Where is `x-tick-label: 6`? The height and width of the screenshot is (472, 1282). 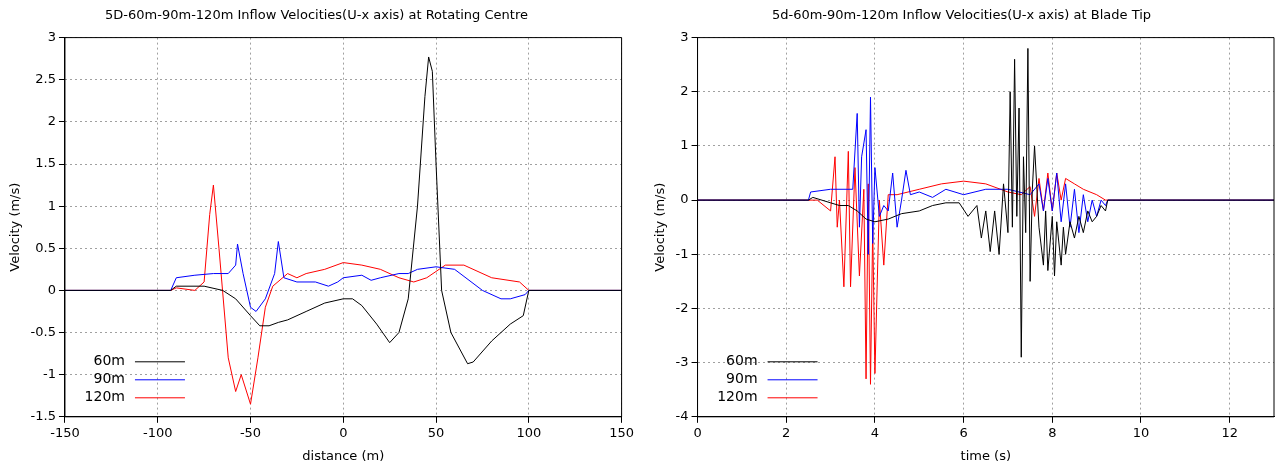 x-tick-label: 6 is located at coordinates (963, 432).